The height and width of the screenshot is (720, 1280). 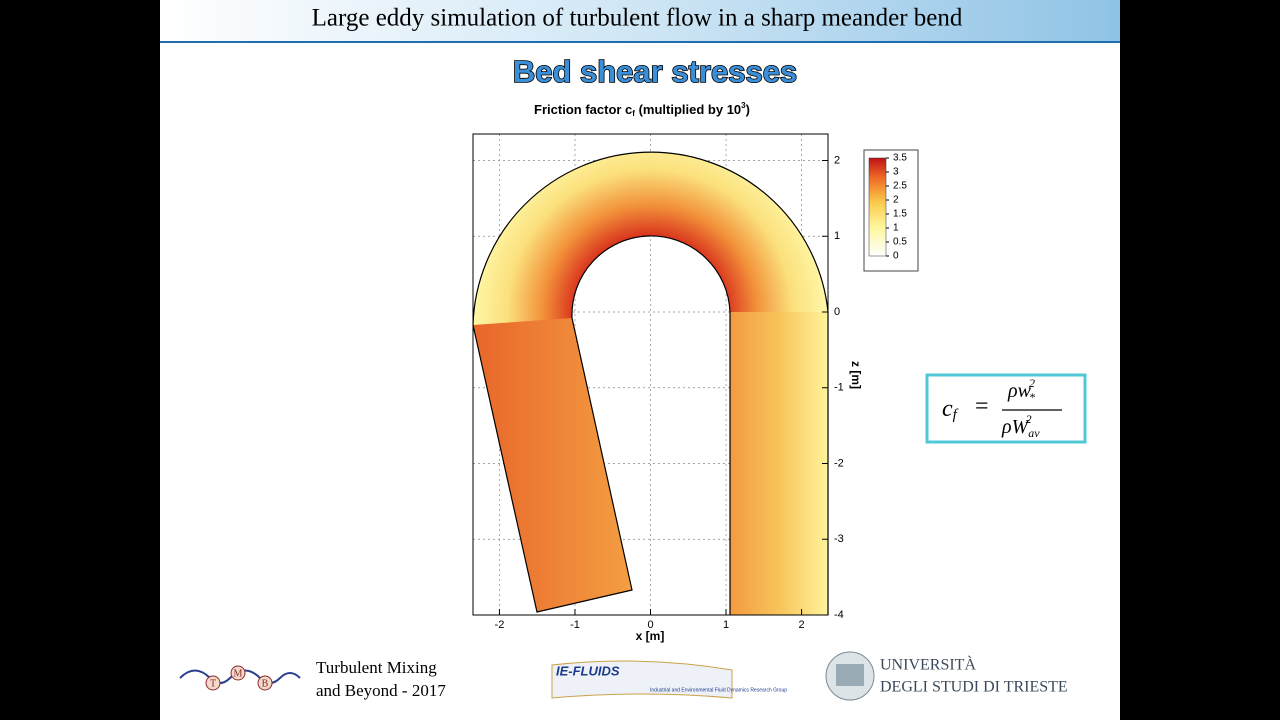 I want to click on uni-line1: UNIVERSITÀ, so click(x=928, y=664).